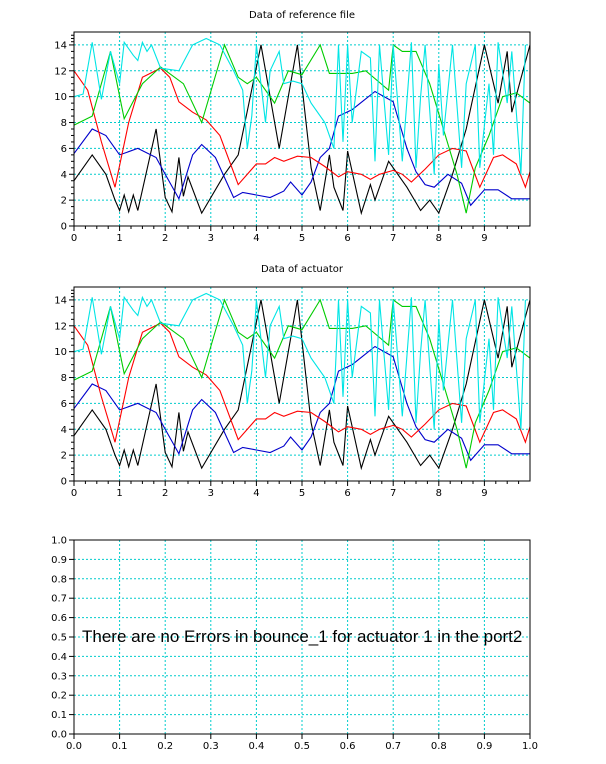 The image size is (606, 764). What do you see at coordinates (59, 541) in the screenshot?
I see `y-tick-label: 1.0` at bounding box center [59, 541].